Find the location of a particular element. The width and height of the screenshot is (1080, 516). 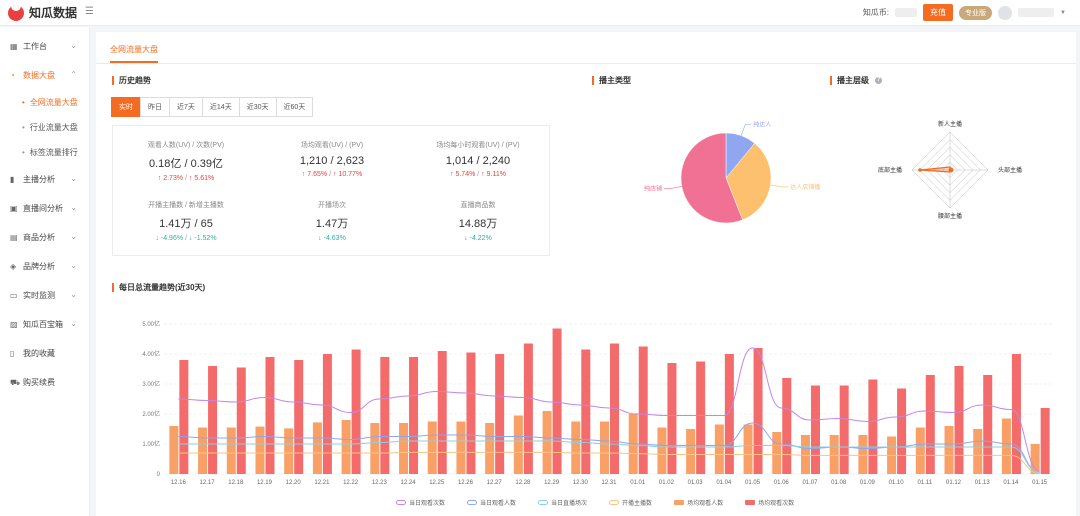

legend-item: 场均观看人数 is located at coordinates (698, 502).